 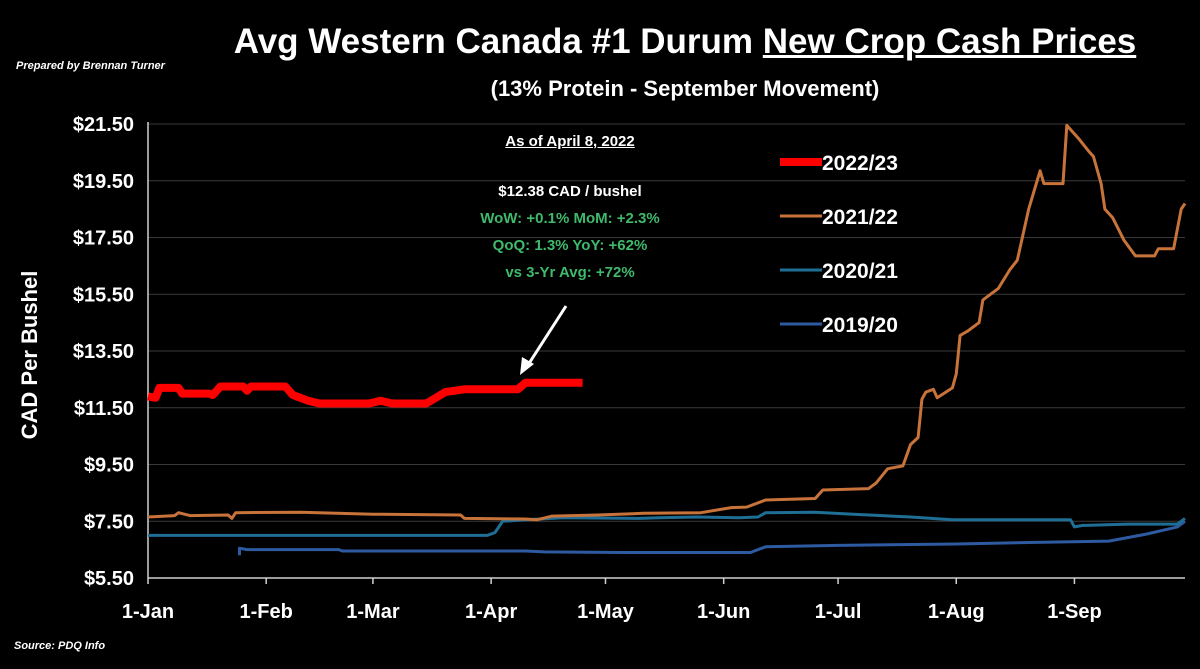 What do you see at coordinates (373, 612) in the screenshot?
I see `x-tick-label: 1-Mar` at bounding box center [373, 612].